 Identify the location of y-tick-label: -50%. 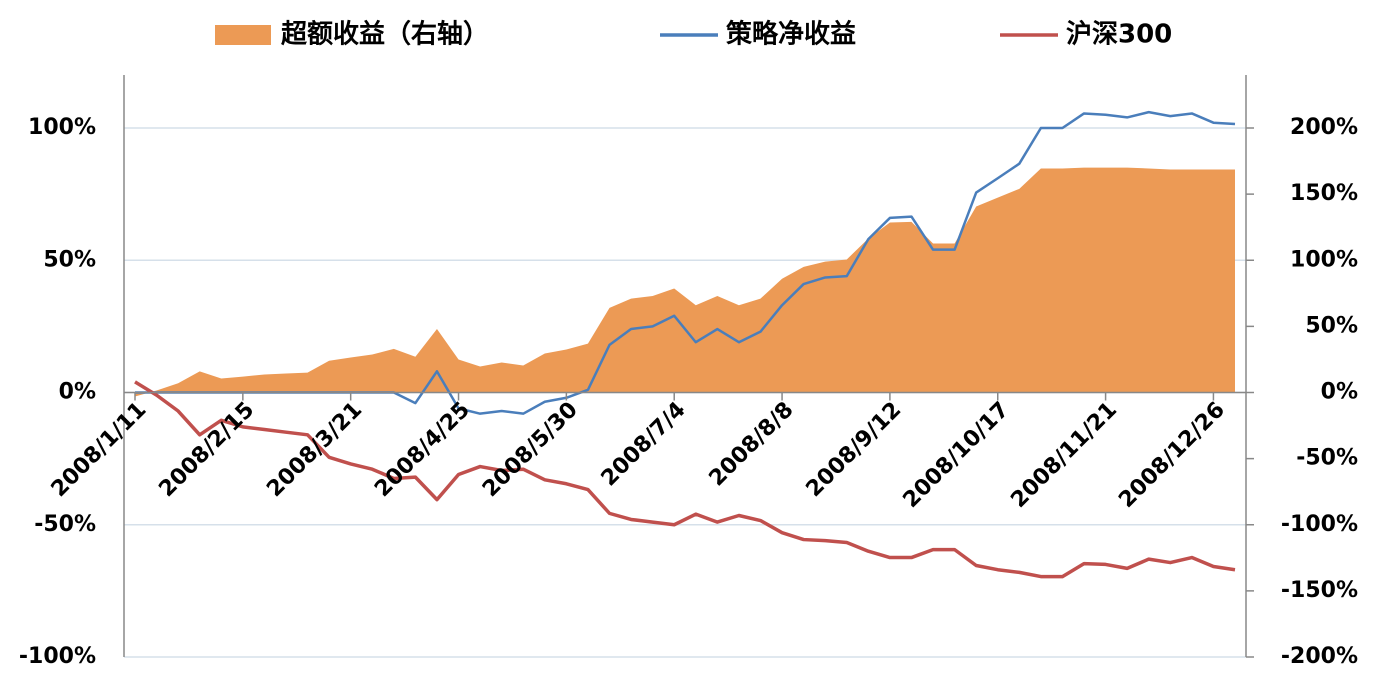
(65, 524).